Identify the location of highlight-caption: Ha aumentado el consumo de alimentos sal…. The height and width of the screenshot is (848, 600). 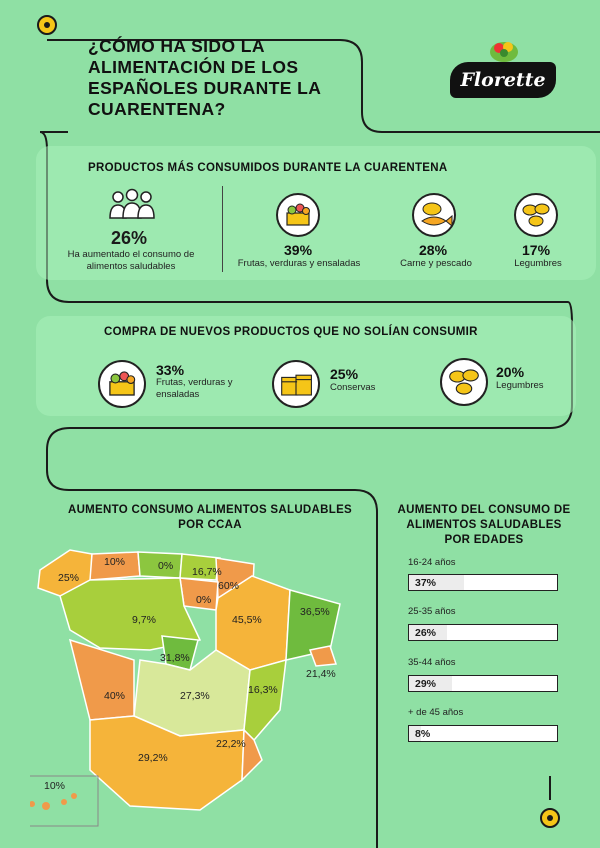
(131, 260).